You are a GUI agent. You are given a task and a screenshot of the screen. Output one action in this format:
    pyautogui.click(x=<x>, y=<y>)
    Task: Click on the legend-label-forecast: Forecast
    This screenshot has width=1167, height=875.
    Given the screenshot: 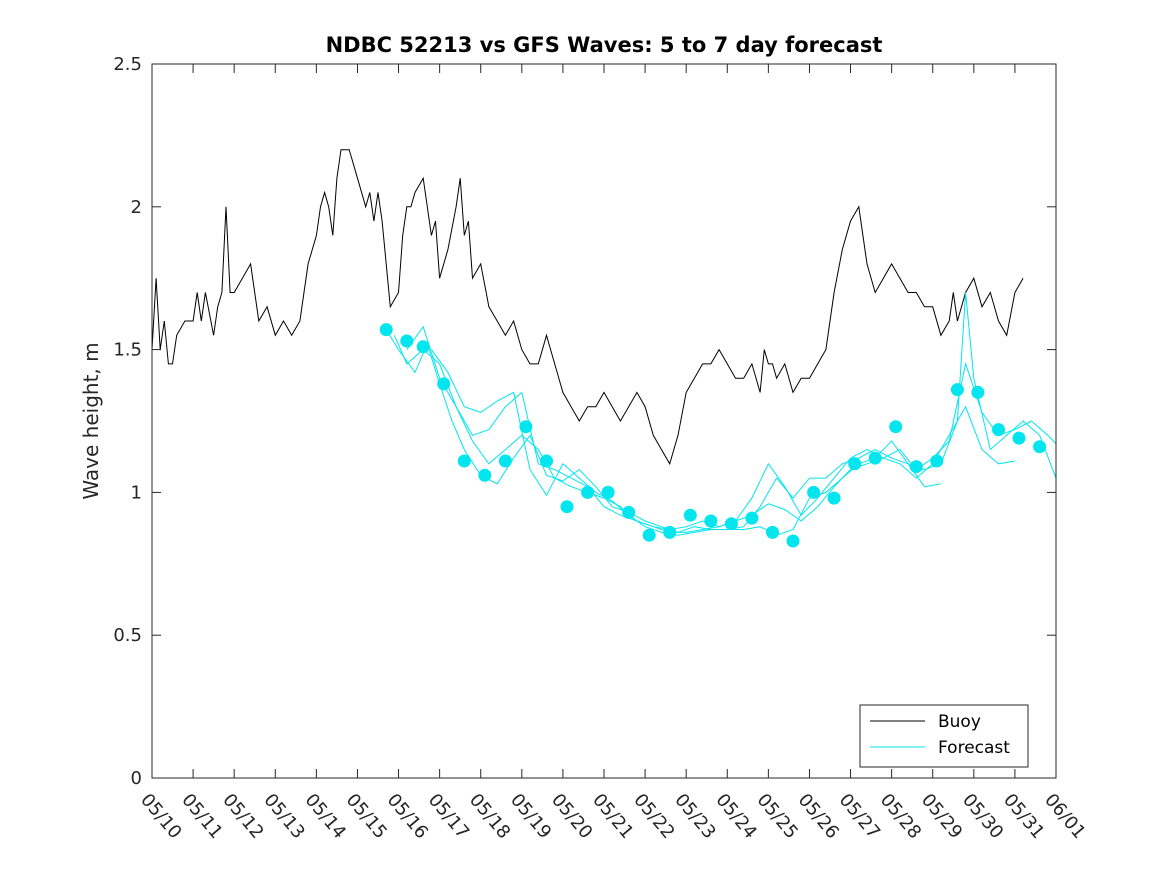 What is the action you would take?
    pyautogui.click(x=974, y=748)
    